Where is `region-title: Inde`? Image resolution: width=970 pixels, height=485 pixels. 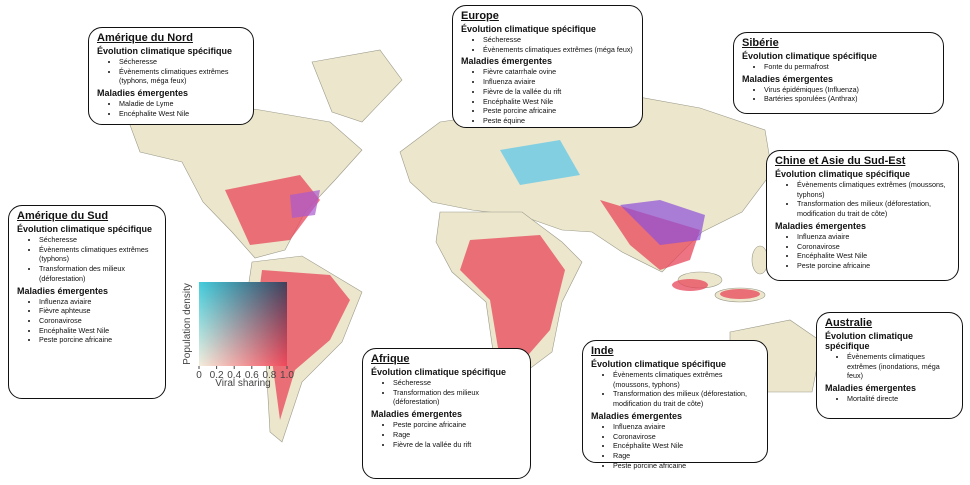
region-title: Inde is located at coordinates (602, 351).